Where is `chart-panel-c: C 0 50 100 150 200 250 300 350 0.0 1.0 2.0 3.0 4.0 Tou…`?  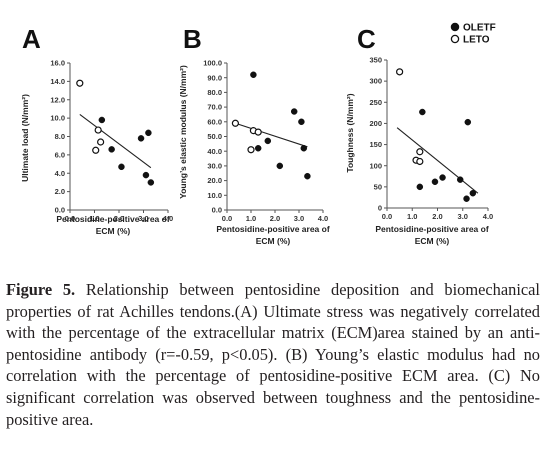
chart-panel-c: C 0 50 100 150 200 250 300 350 0.0 1.0 2.0 3.0 4.0 Tou… is located at coordinates (419, 135).